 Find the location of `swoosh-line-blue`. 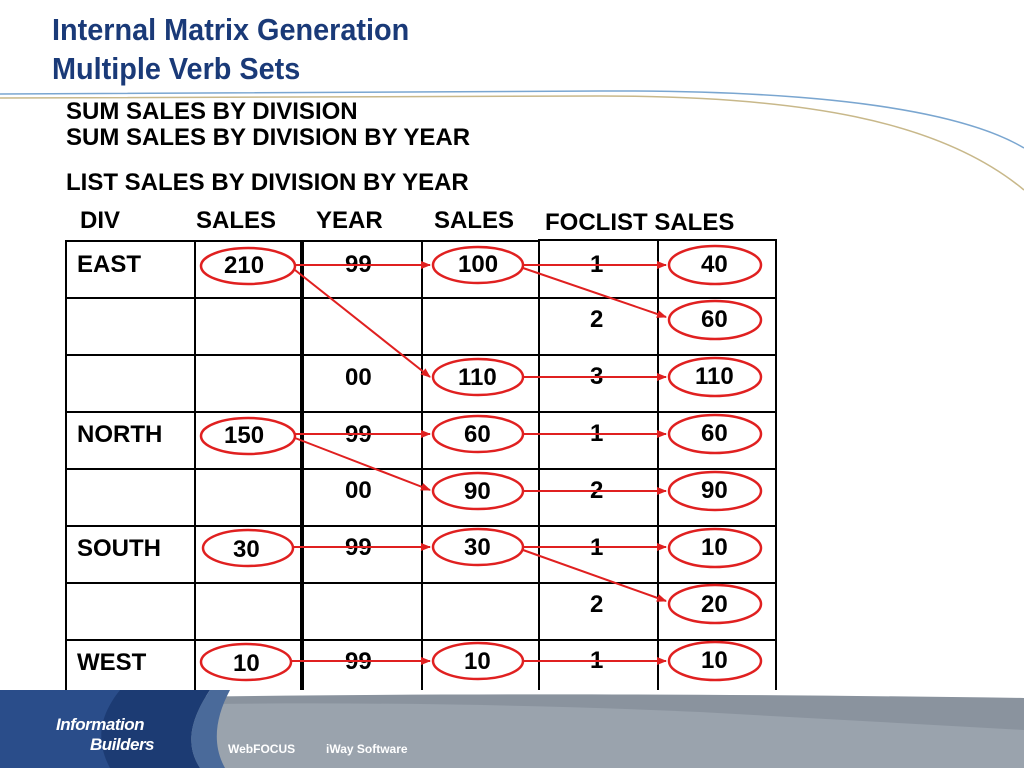

swoosh-line-blue is located at coordinates (512, 119).